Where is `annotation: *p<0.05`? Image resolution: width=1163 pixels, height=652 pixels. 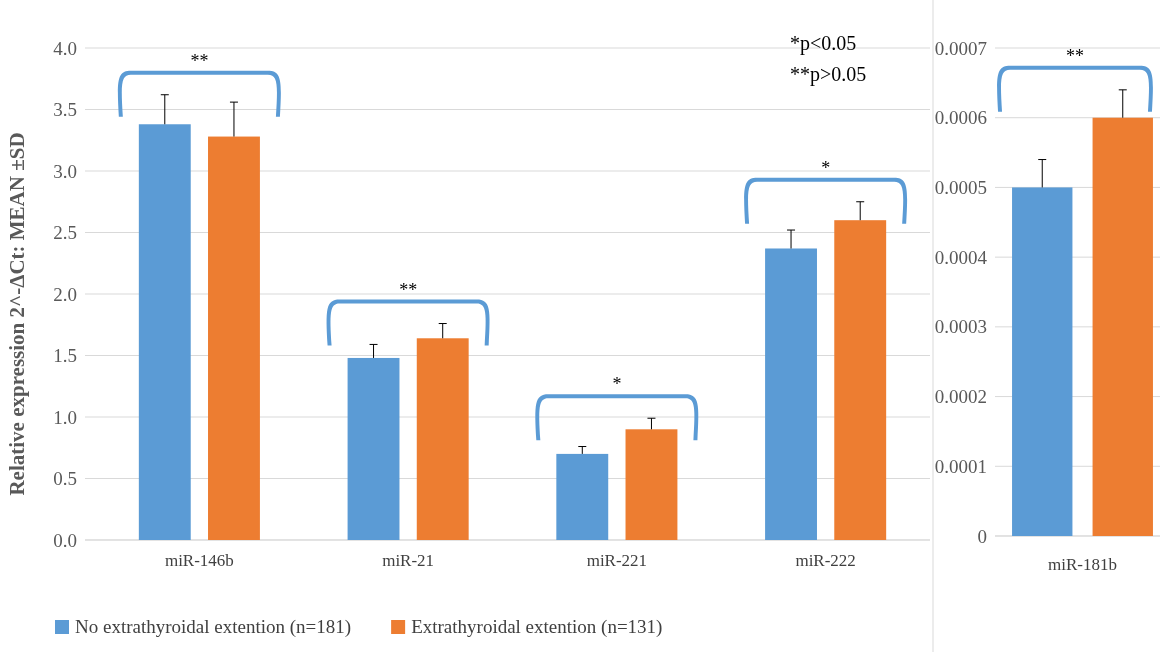
annotation: *p<0.05 is located at coordinates (823, 43).